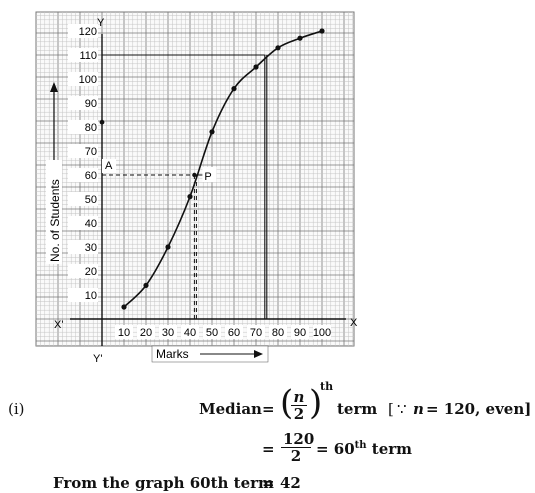 This screenshot has height=493, width=535. What do you see at coordinates (354, 323) in the screenshot?
I see `axis-name-x: X` at bounding box center [354, 323].